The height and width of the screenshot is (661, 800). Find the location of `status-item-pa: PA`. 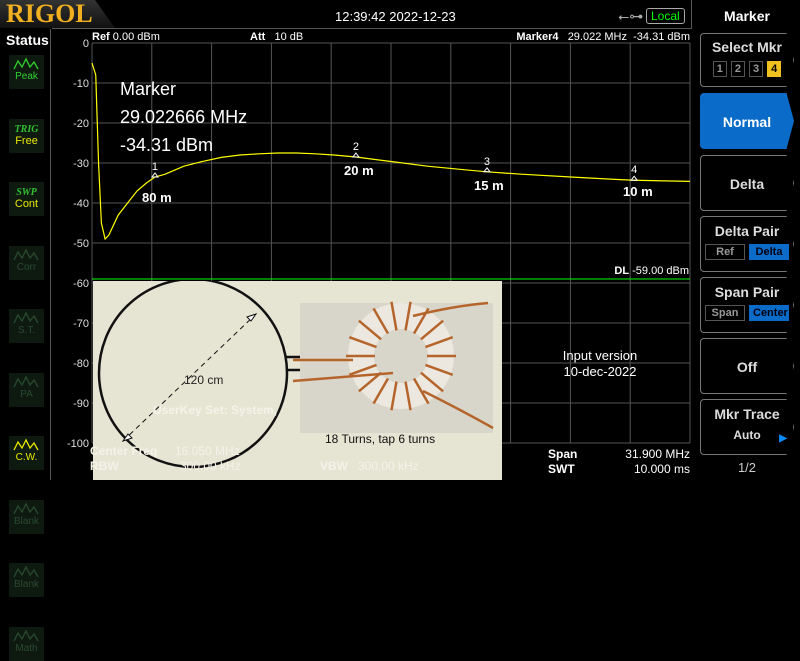

status-item-pa: PA is located at coordinates (26, 389).